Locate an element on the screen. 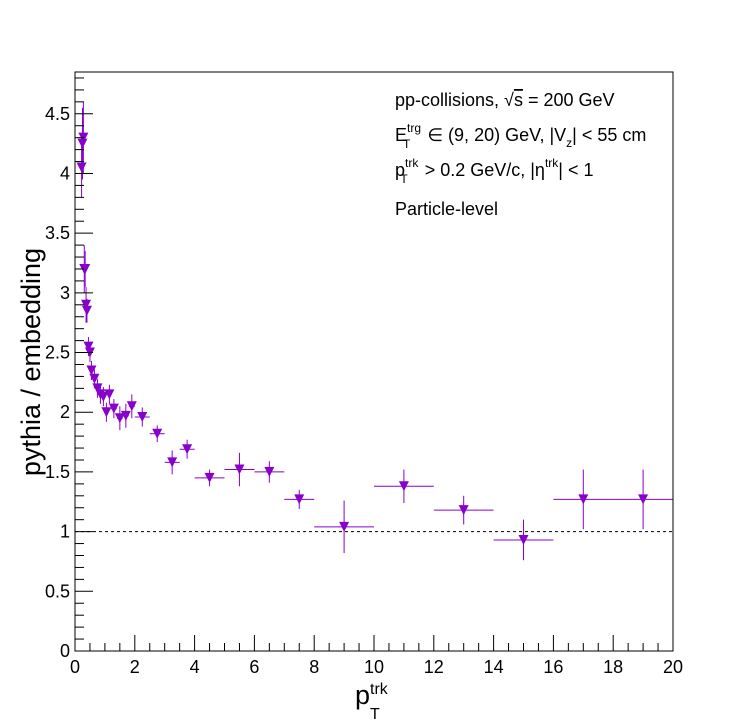  x-tick-label: 10 is located at coordinates (374, 667).